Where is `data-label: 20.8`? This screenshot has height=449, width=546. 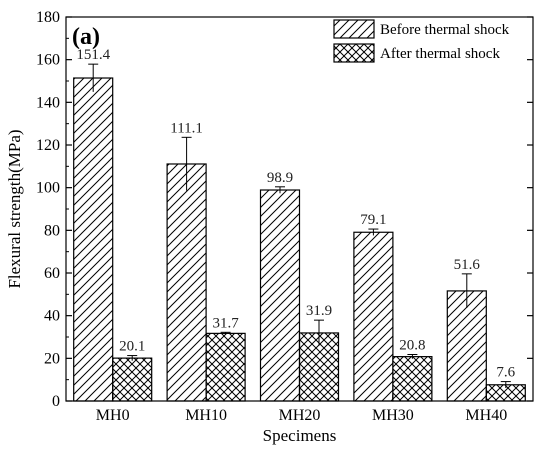 data-label: 20.8 is located at coordinates (412, 345).